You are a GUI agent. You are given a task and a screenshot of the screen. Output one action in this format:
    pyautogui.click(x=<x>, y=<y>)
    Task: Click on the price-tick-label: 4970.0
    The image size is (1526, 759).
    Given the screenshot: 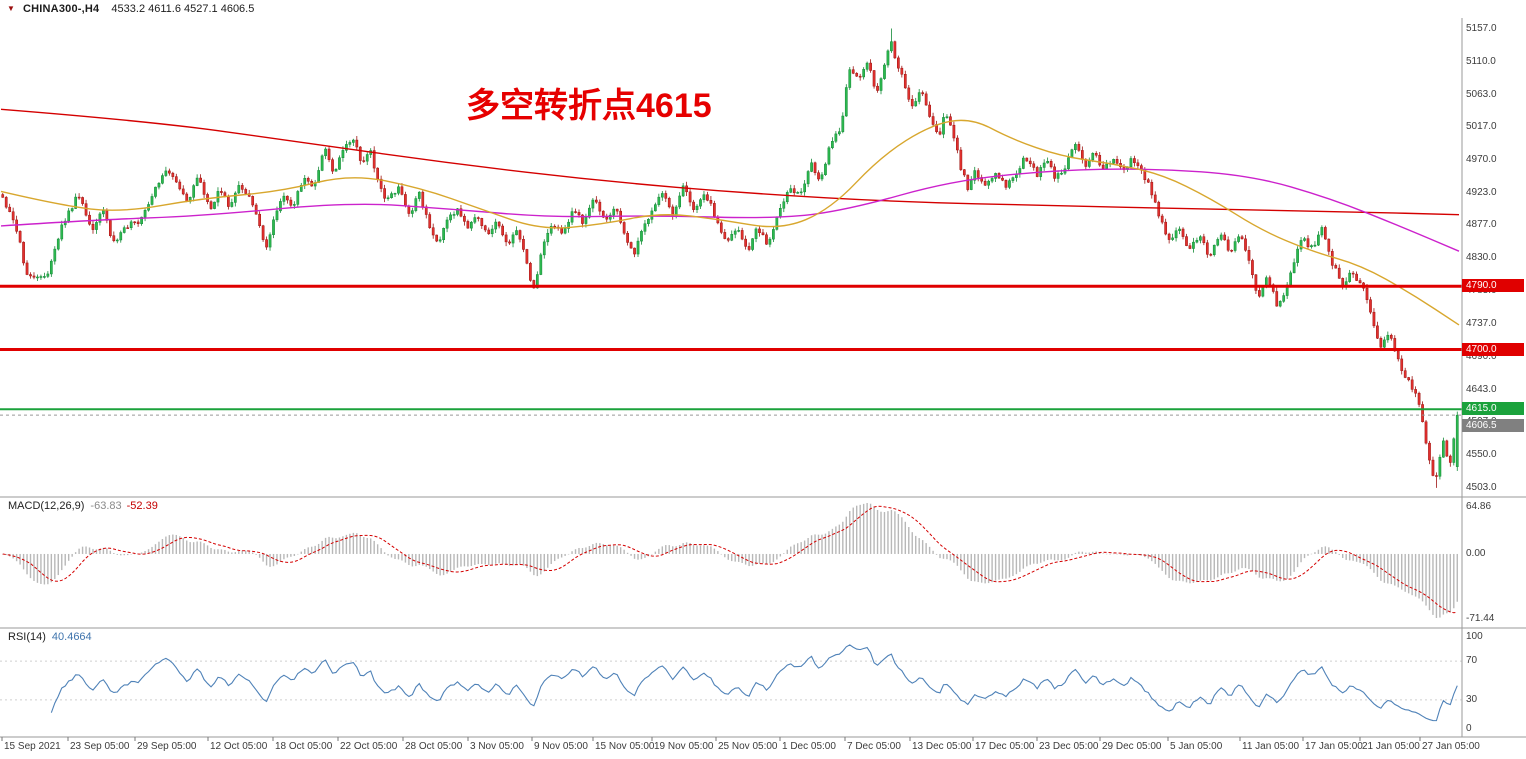 What is the action you would take?
    pyautogui.click(x=1481, y=159)
    